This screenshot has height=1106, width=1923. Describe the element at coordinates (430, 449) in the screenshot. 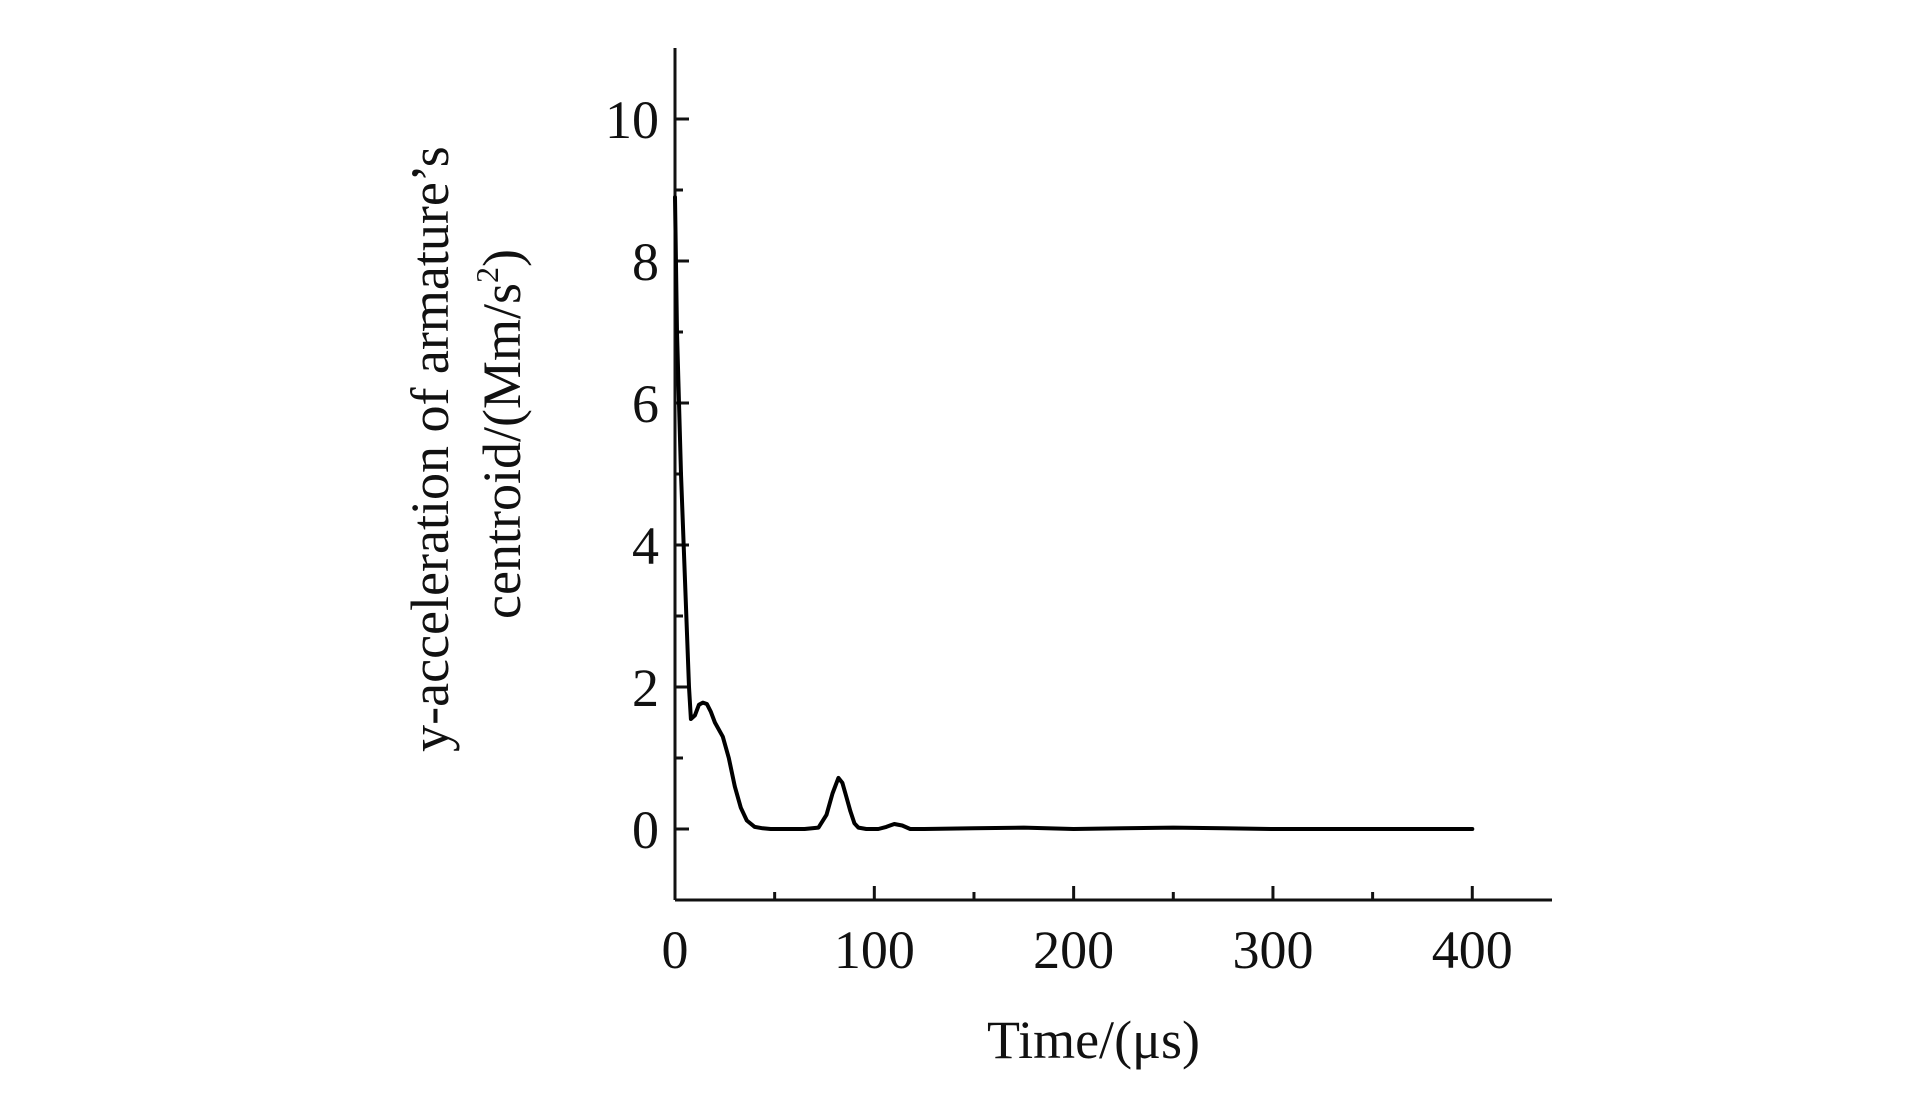

I see `y-axis-title-line1: y-acceleration of armature’s` at that location.